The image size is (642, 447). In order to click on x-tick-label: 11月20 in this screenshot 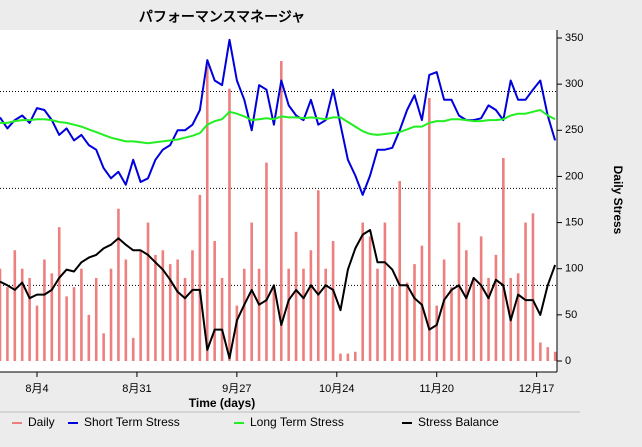, I will do `click(436, 389)`.